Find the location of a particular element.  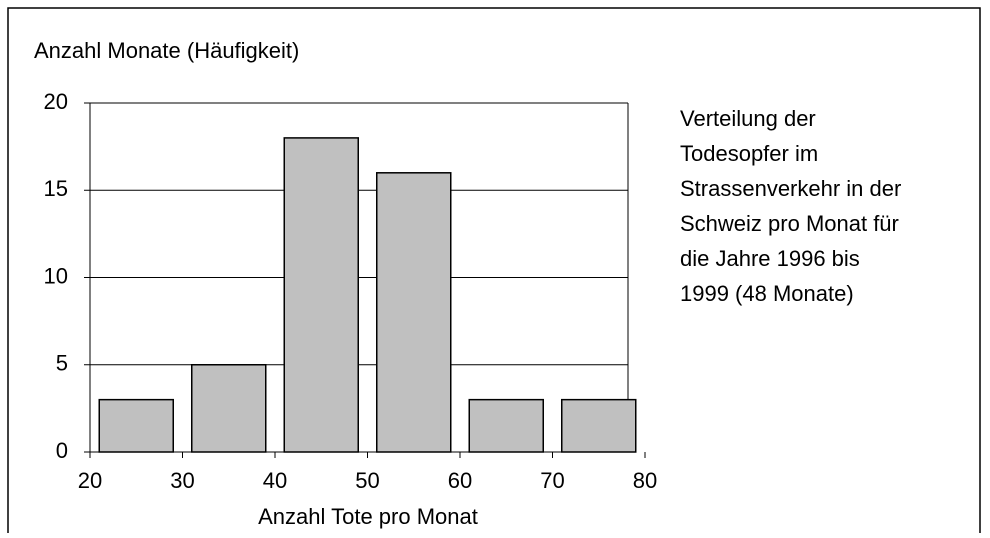

y-tick-label: 20 is located at coordinates (56, 101).